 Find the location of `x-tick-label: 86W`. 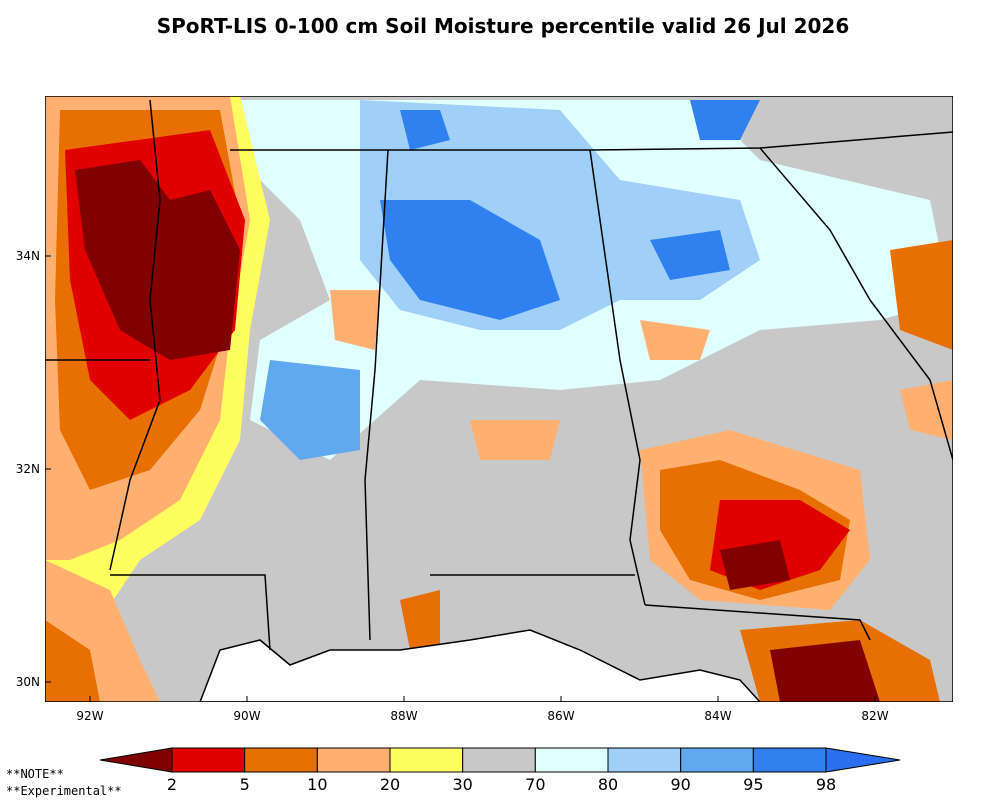

x-tick-label: 86W is located at coordinates (560, 716).